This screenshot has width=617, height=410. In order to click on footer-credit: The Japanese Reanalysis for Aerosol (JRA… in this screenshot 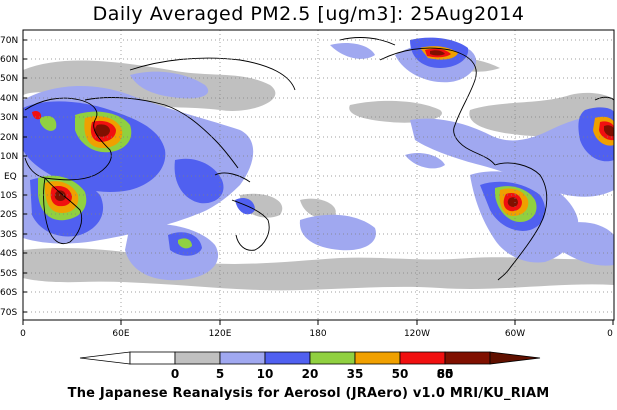, I will do `click(308, 393)`.